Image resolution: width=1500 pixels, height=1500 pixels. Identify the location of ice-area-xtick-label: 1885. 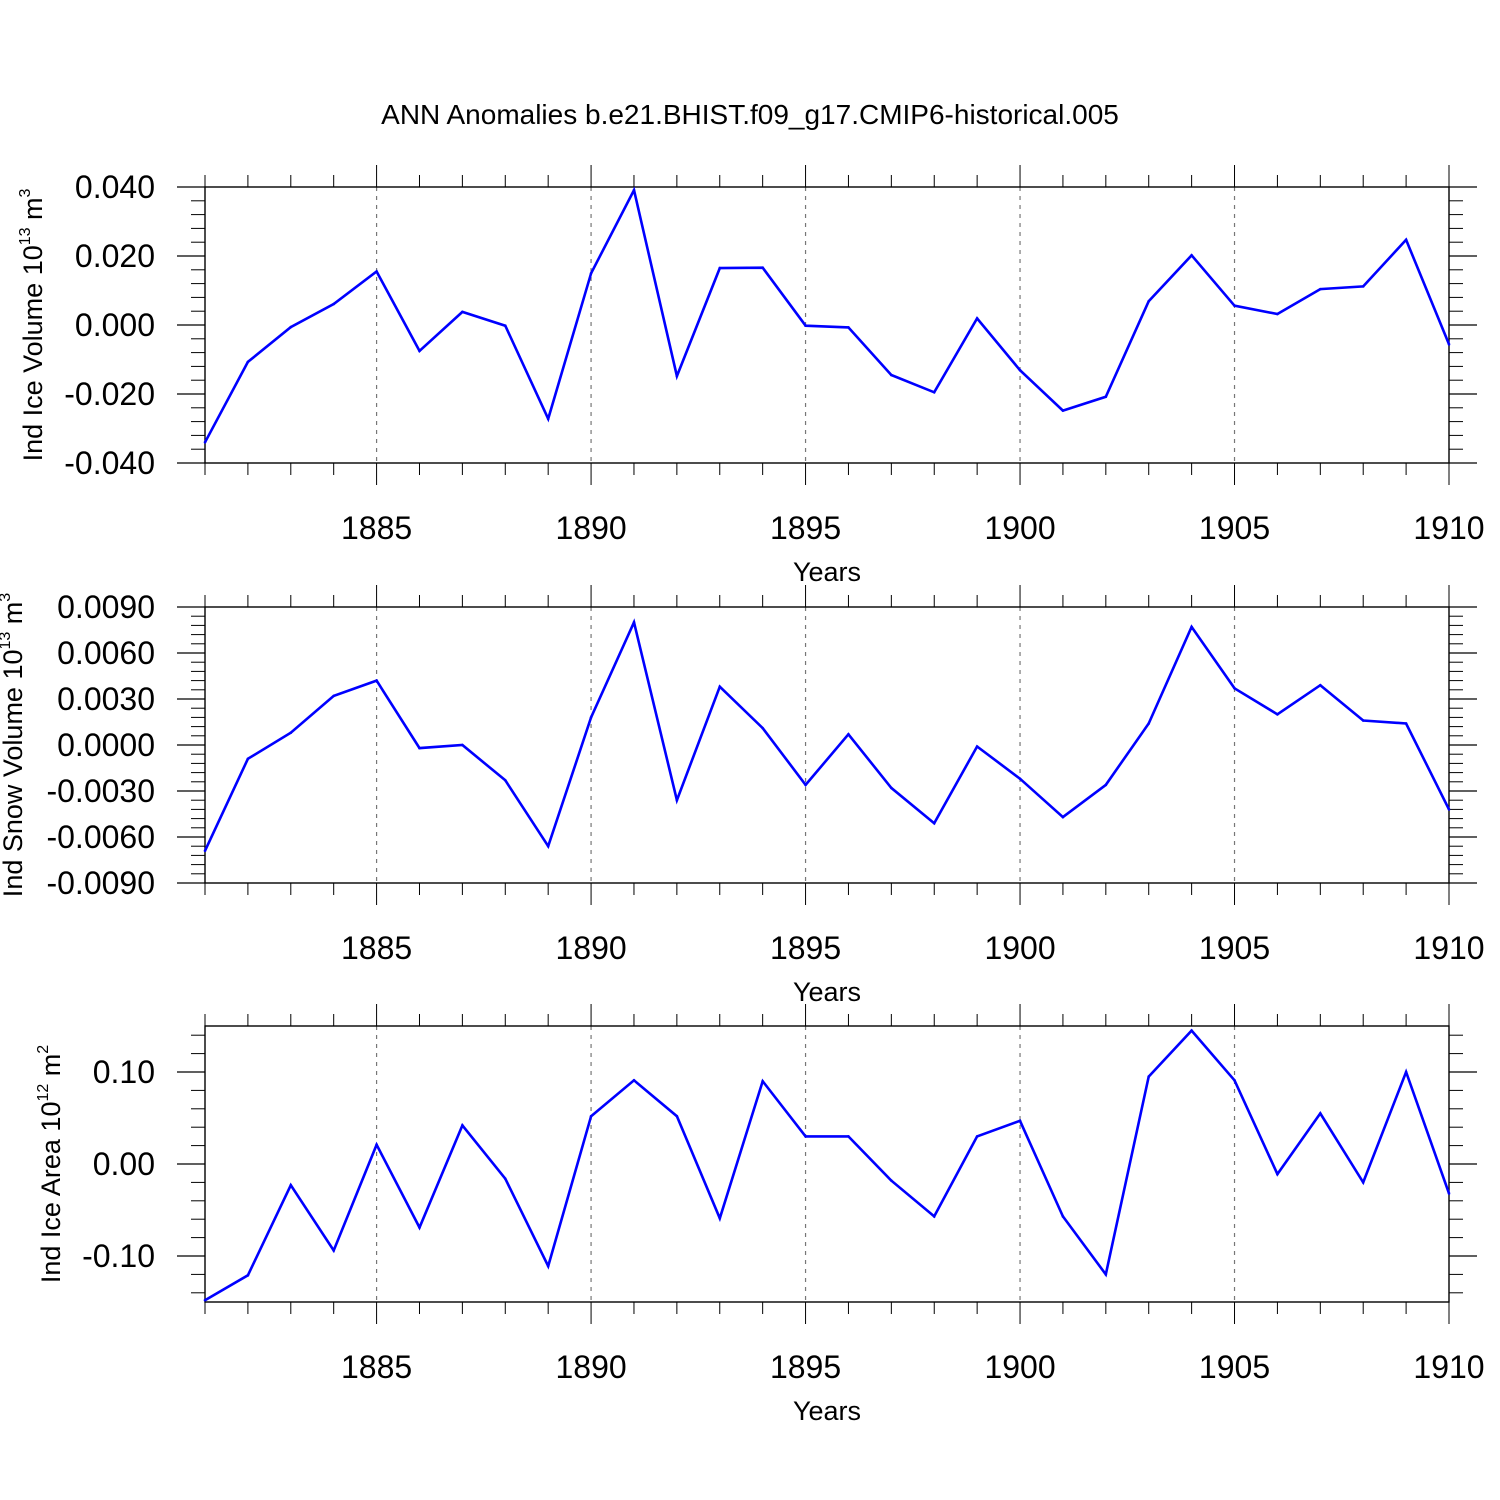
(376, 1367).